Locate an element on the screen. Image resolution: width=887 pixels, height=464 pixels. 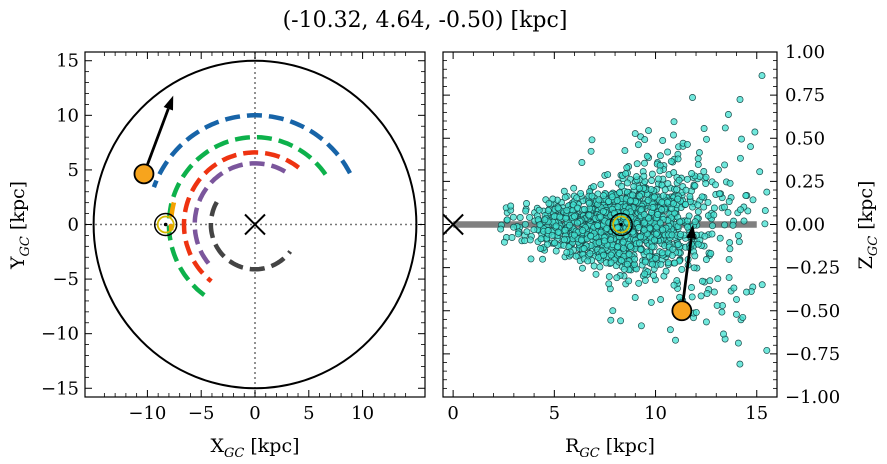
right-ylabel: ZGC [kpc] is located at coordinates (868, 225).